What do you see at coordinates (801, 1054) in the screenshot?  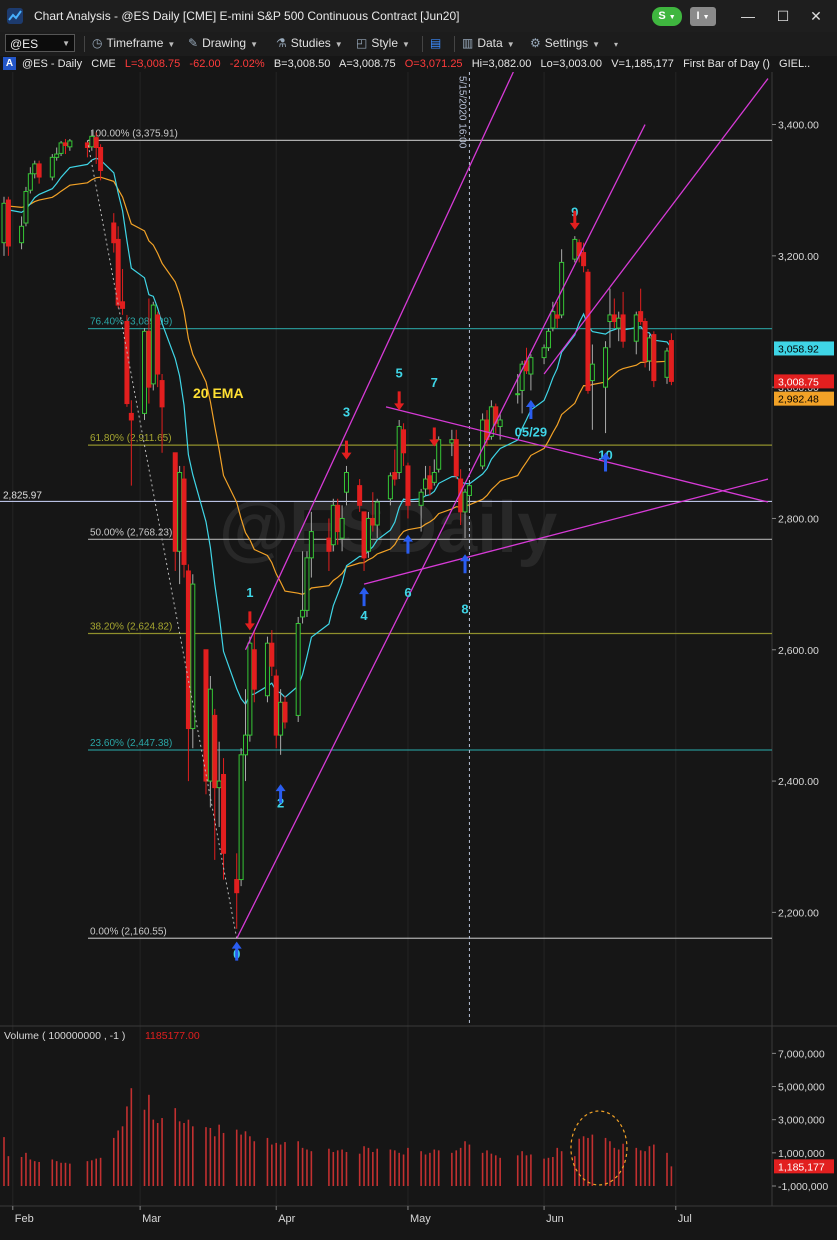 I see `volume-tick-label: 7,000,000` at bounding box center [801, 1054].